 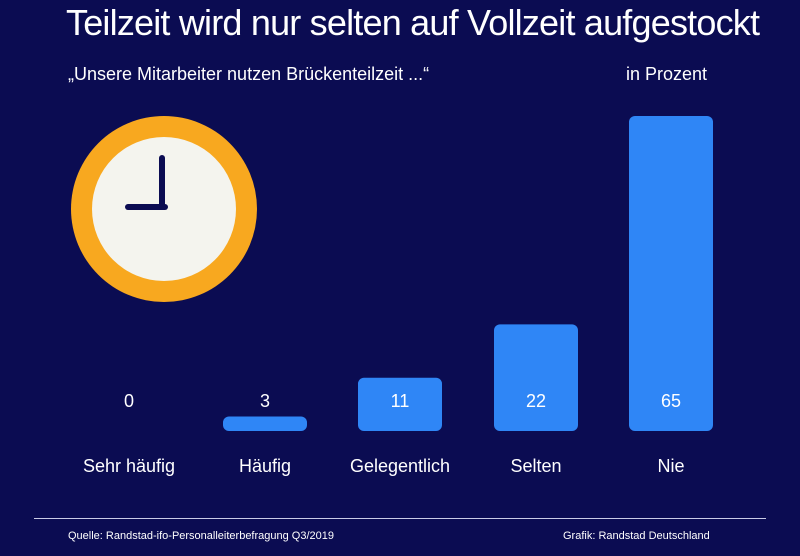 I want to click on value-labels-group: 0 3 11 22 65, so click(x=402, y=401).